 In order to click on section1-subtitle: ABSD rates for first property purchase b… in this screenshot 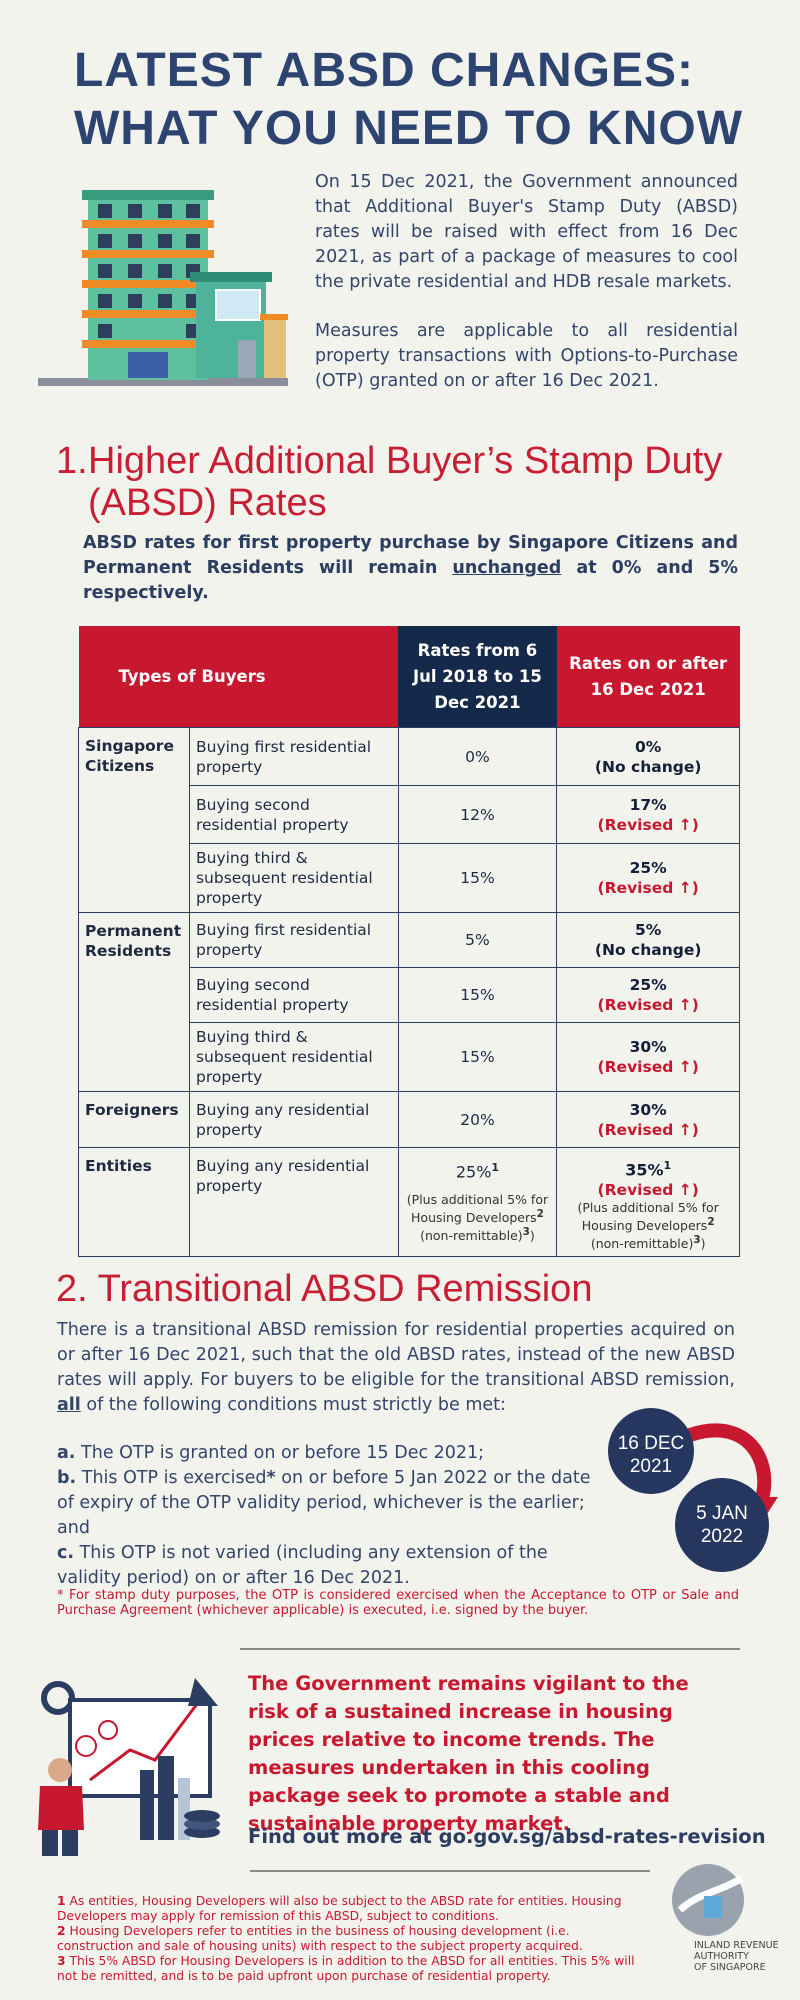, I will do `click(411, 568)`.